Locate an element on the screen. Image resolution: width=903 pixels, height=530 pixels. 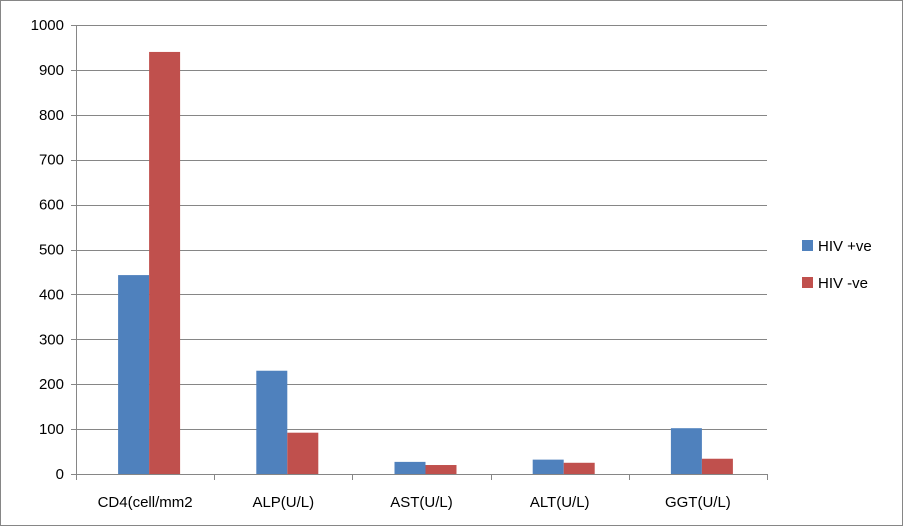
legend-label: HIV -ve is located at coordinates (843, 283).